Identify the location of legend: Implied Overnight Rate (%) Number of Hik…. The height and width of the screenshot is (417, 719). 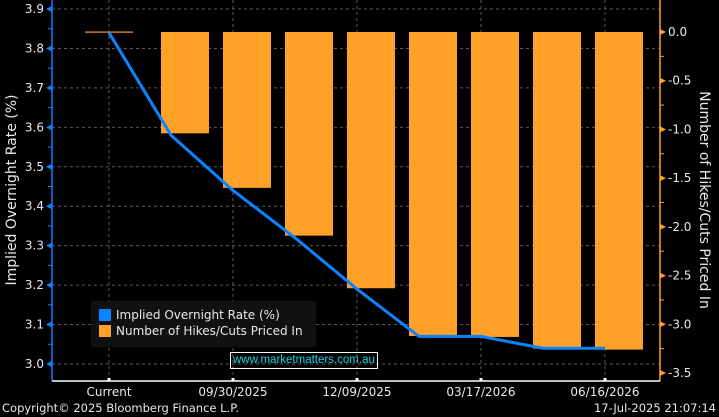
(203, 324).